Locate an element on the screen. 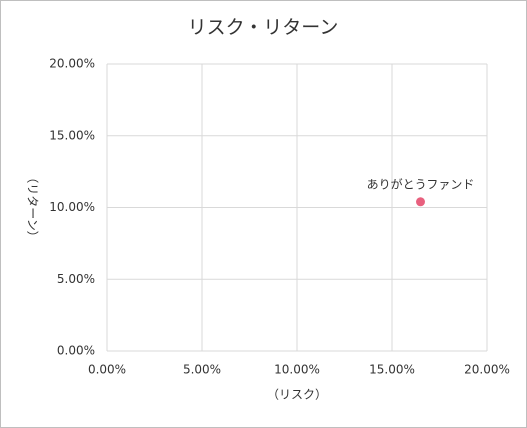 This screenshot has width=527, height=428. x-tick-label: 0.00% is located at coordinates (107, 370).